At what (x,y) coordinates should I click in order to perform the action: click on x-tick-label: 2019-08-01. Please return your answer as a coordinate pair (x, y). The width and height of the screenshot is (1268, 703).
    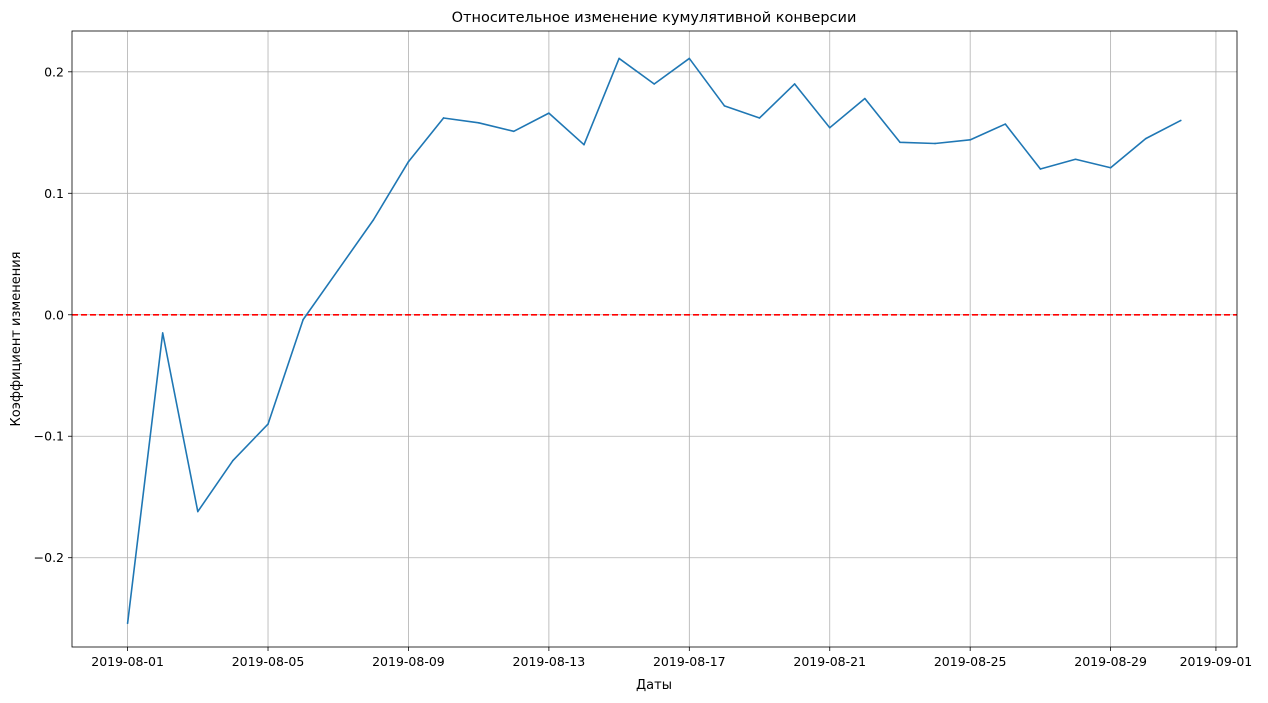
    Looking at the image, I should click on (127, 661).